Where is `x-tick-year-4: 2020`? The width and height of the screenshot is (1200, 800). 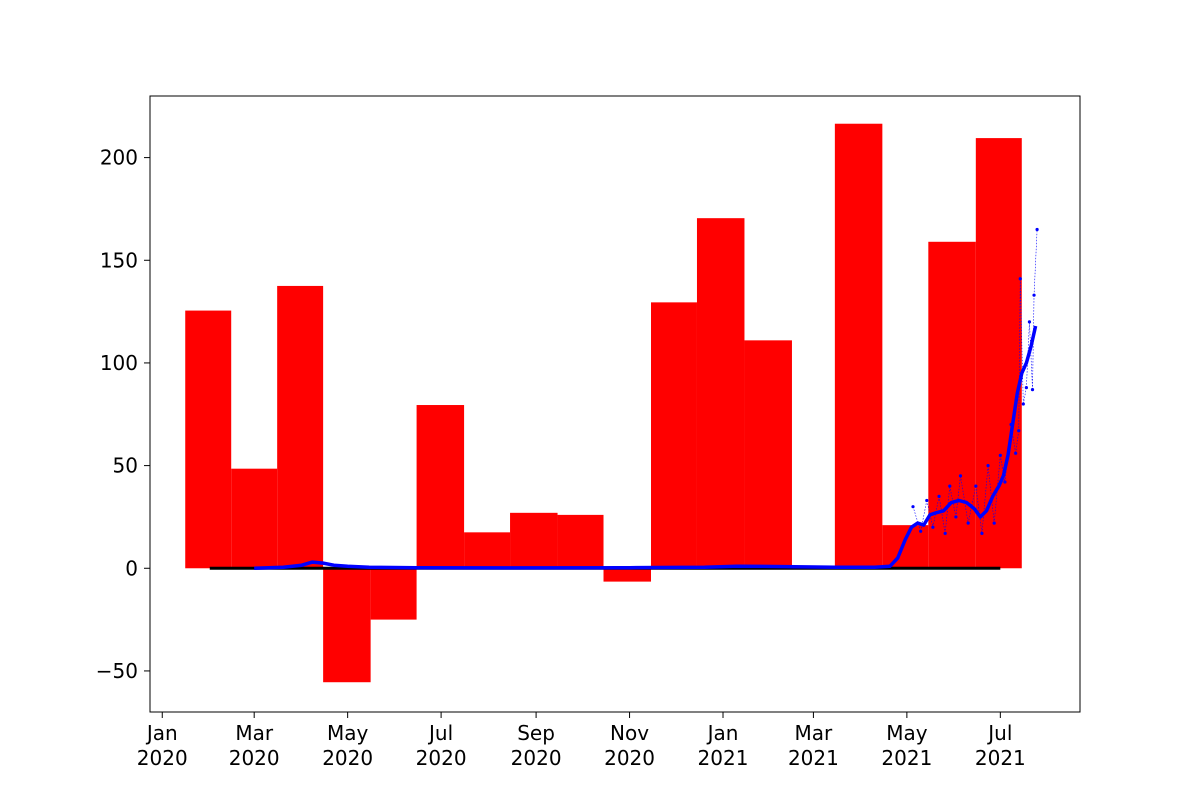
x-tick-year-4: 2020 is located at coordinates (536, 758).